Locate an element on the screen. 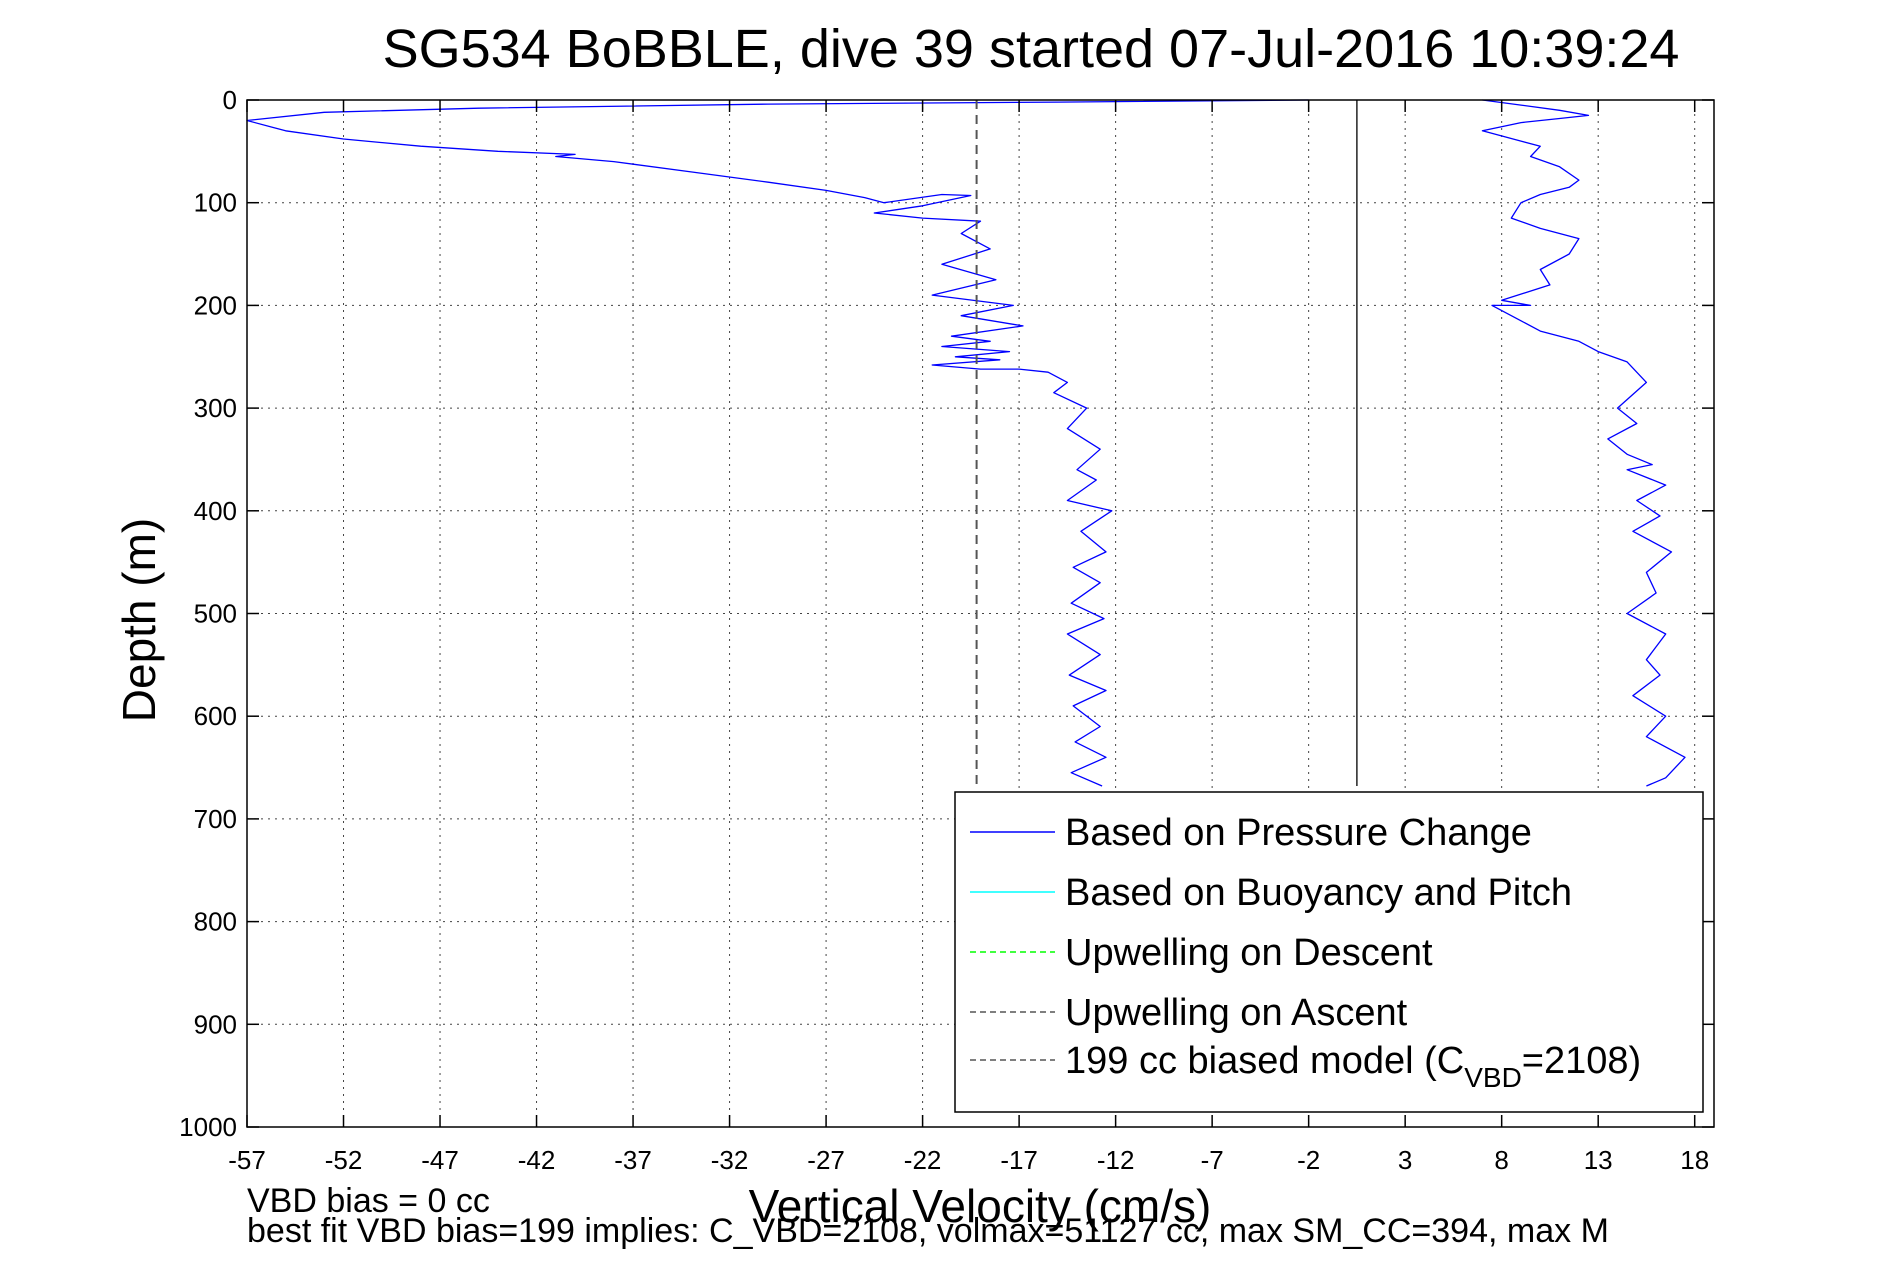  x-tick-label: 3 is located at coordinates (1405, 1160).